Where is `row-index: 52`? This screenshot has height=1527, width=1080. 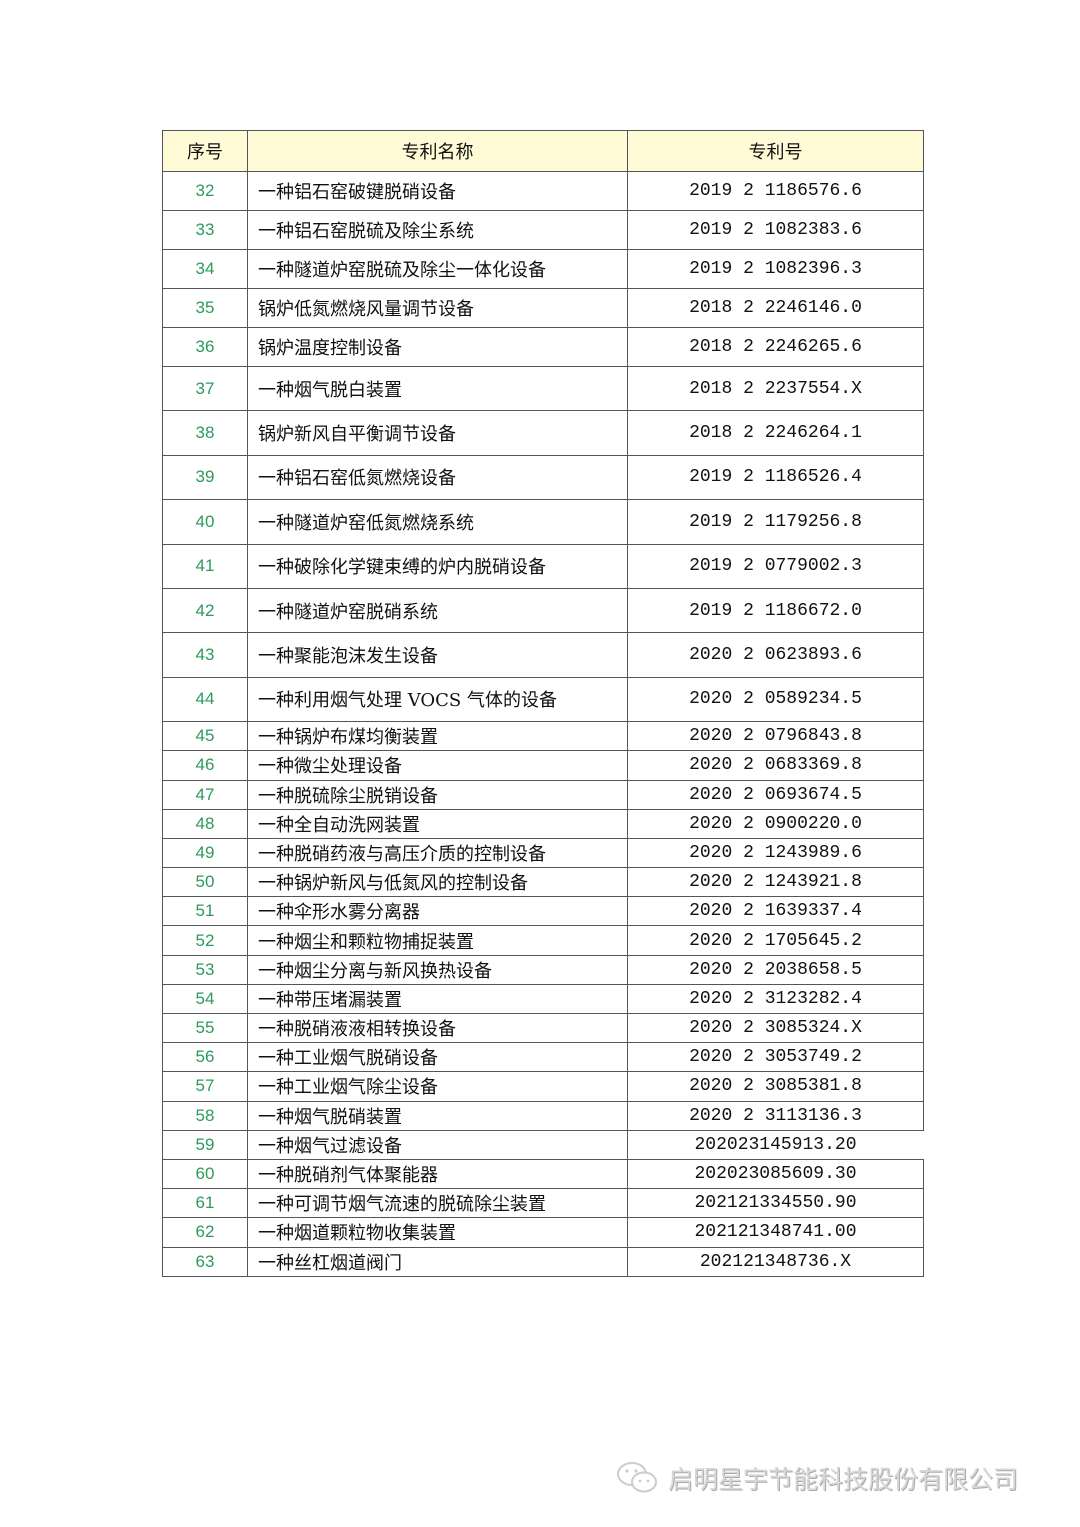
row-index: 52 is located at coordinates (205, 940).